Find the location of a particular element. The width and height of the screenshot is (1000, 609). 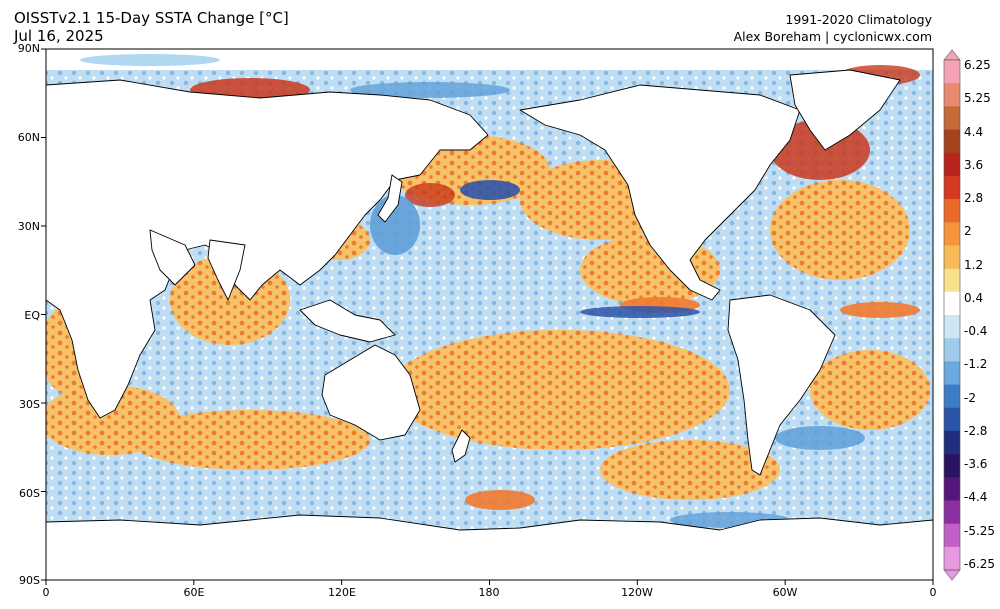

colorbar-label: -4.4 is located at coordinates (976, 497).